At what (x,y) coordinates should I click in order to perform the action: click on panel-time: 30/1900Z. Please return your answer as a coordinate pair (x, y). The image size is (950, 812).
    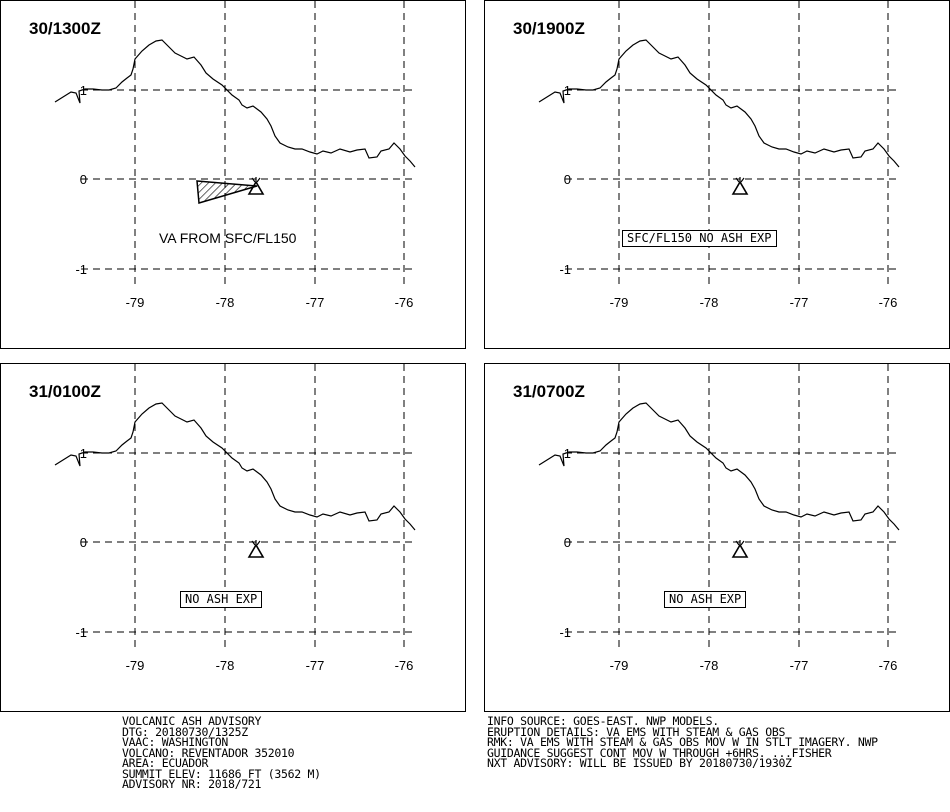
    Looking at the image, I should click on (549, 28).